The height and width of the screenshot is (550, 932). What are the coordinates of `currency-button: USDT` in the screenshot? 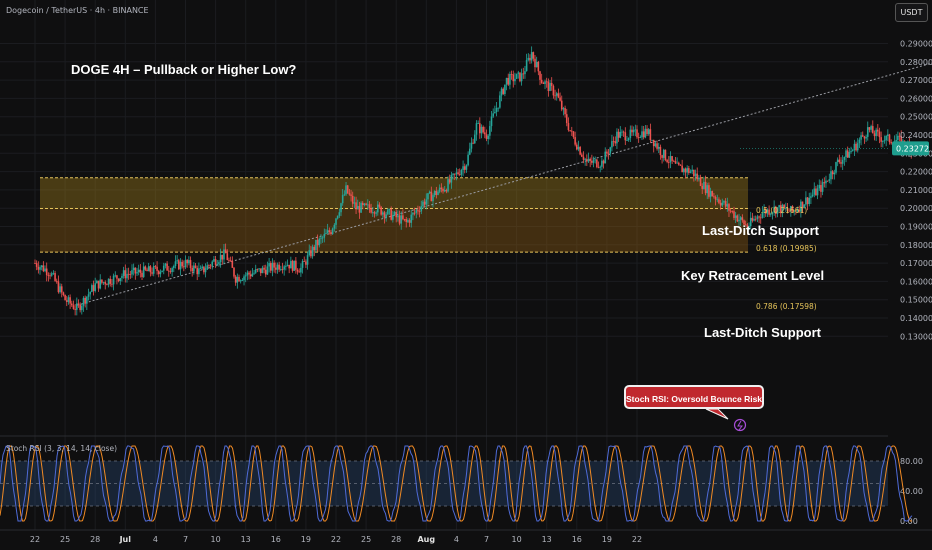 It's located at (911, 12).